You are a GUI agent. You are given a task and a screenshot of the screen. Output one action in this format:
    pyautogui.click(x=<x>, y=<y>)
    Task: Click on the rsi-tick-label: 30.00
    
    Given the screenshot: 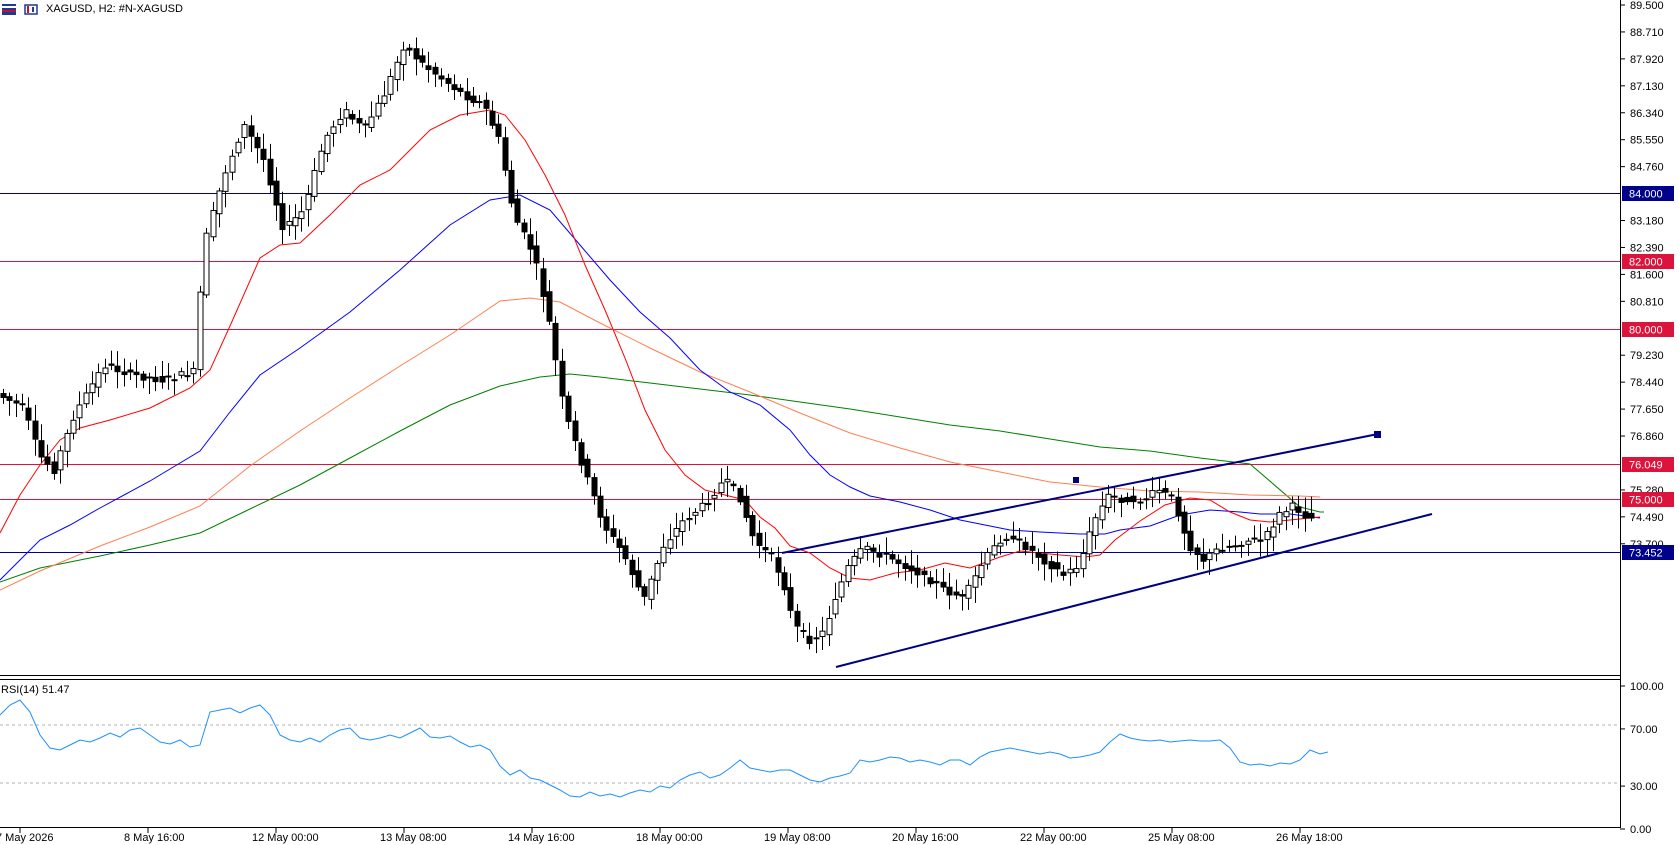 What is the action you would take?
    pyautogui.click(x=1644, y=787)
    